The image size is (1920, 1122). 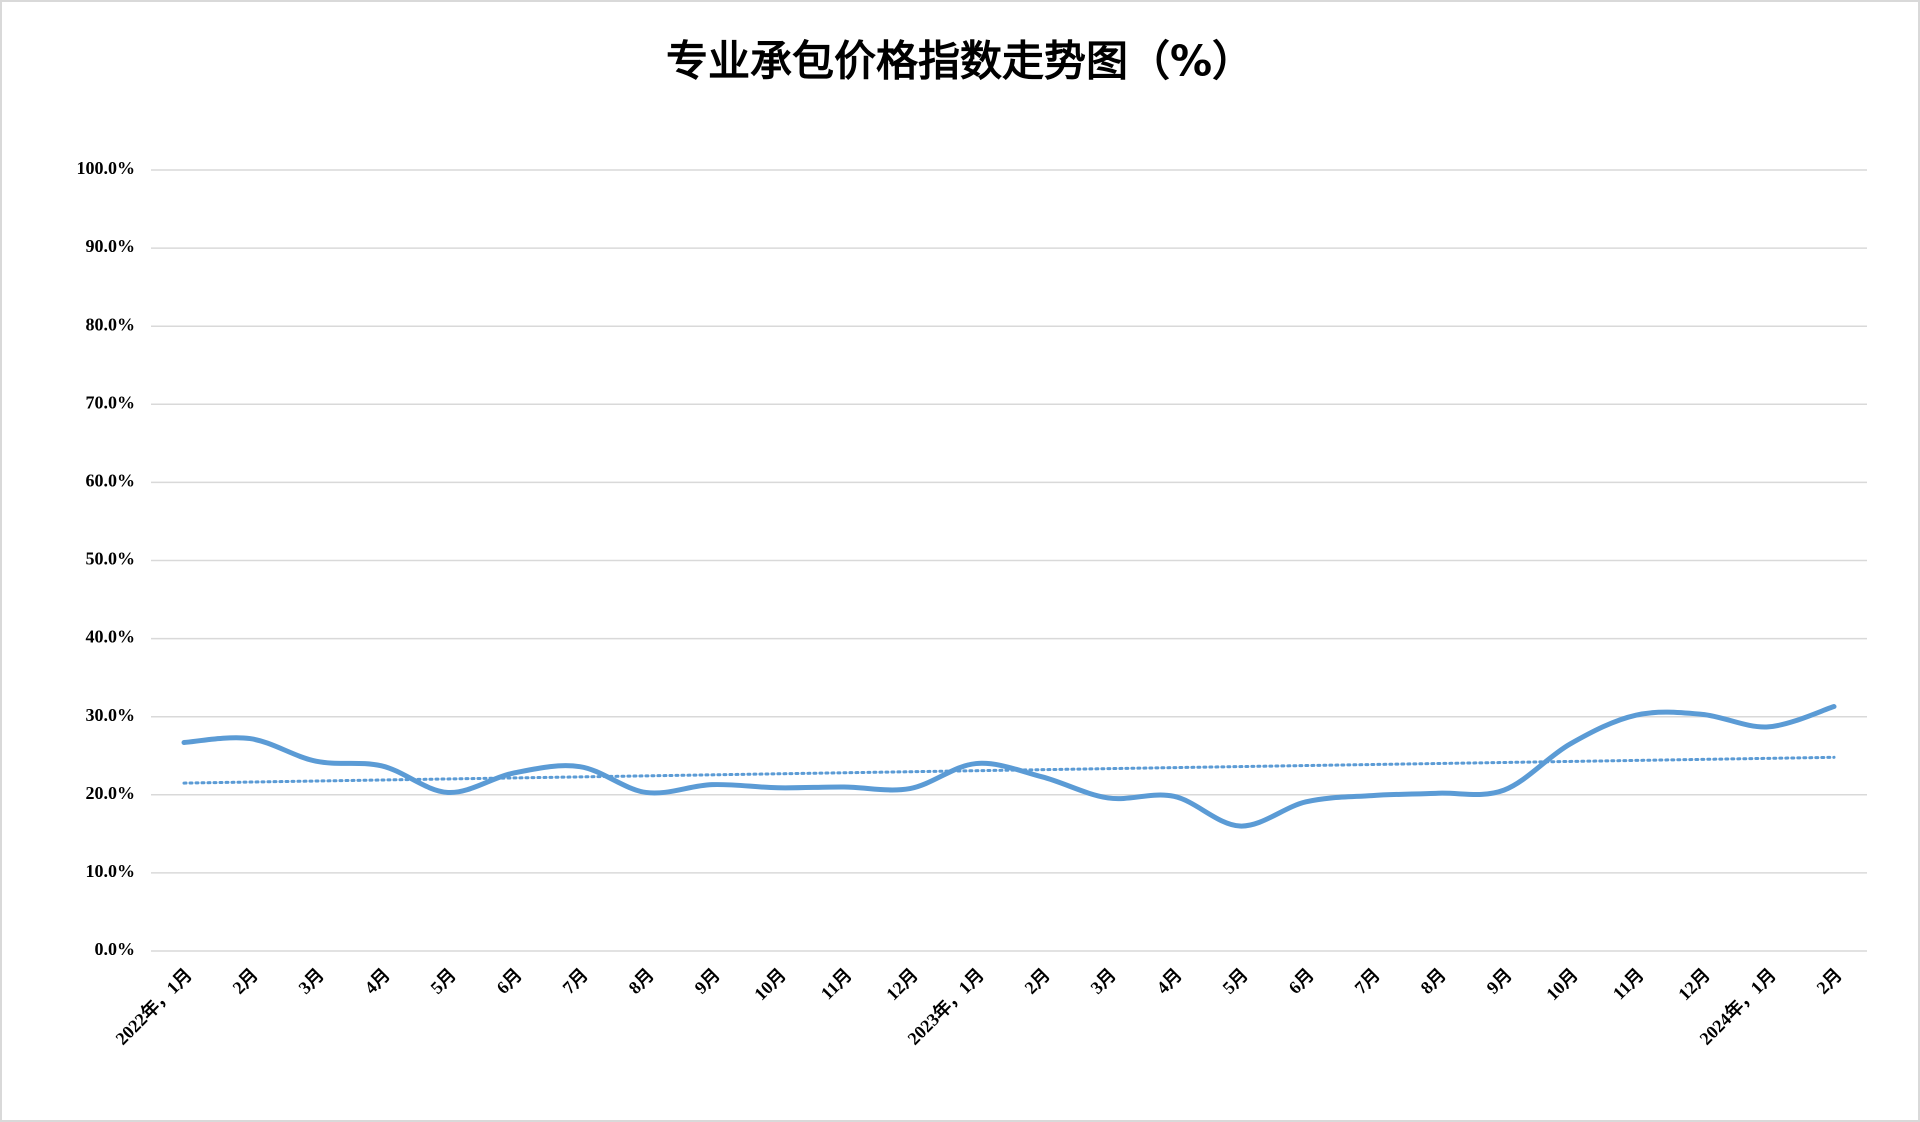 What do you see at coordinates (111, 324) in the screenshot?
I see `y-tick-label: 80.0%` at bounding box center [111, 324].